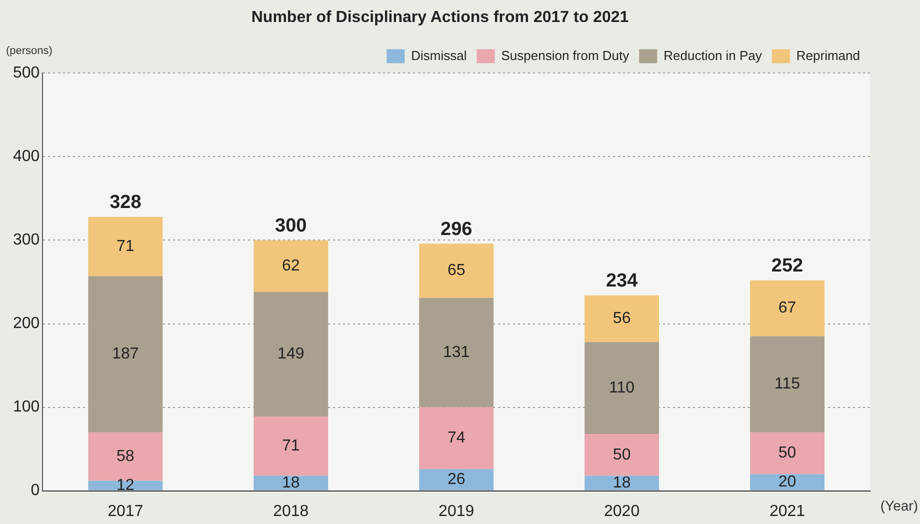 This screenshot has height=524, width=920. Describe the element at coordinates (787, 511) in the screenshot. I see `x-tick-label: 2021` at that location.